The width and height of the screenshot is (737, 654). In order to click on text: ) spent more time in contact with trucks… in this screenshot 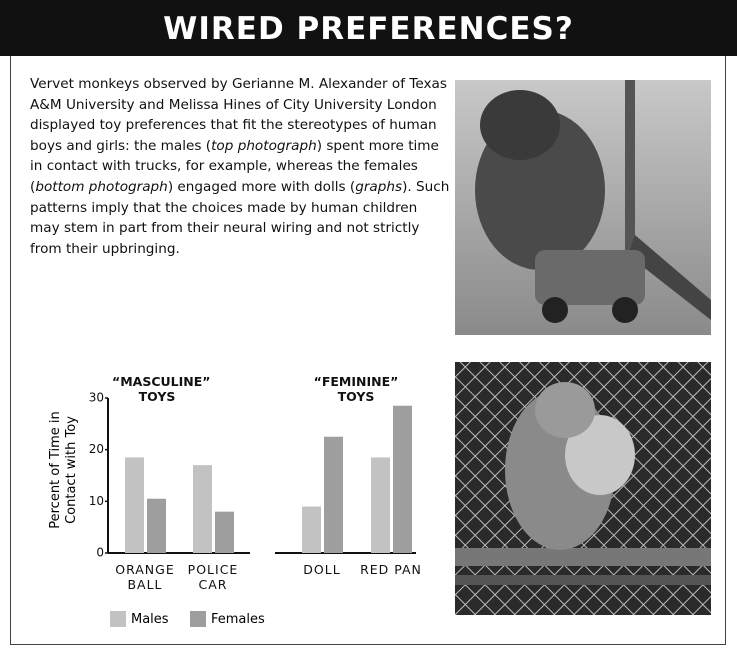, I will do `click(234, 166)`.